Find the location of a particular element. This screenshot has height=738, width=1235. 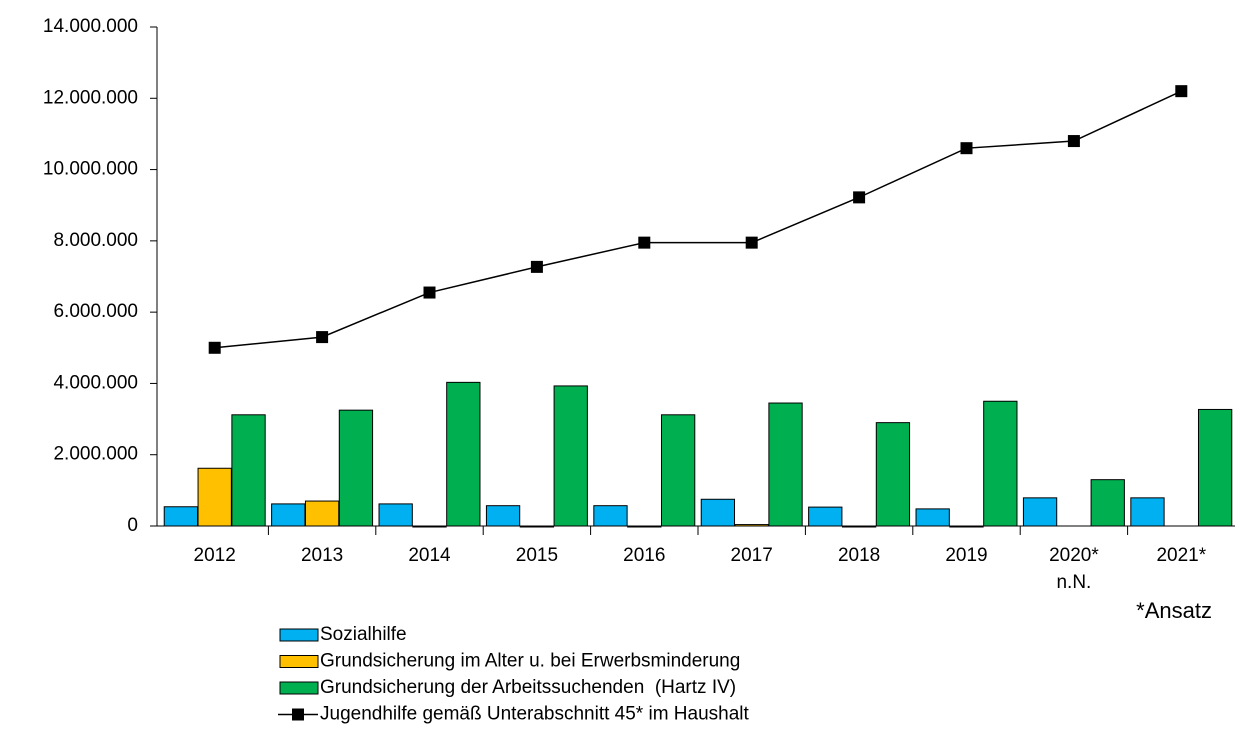

x-tick-label: 2020* n.N. is located at coordinates (1074, 569).